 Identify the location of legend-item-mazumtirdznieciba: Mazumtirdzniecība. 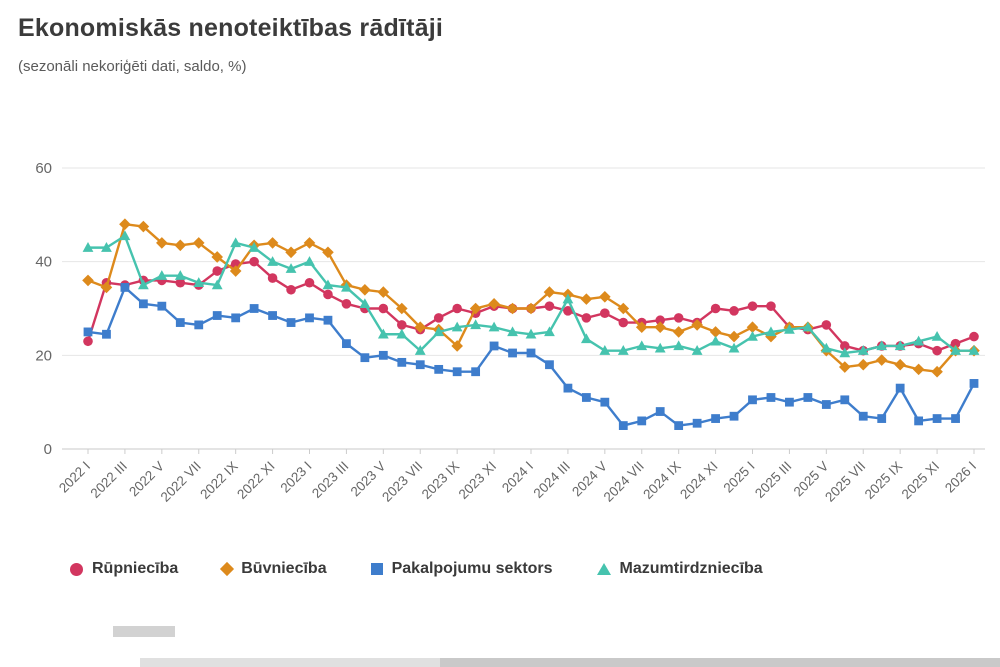
(679, 569).